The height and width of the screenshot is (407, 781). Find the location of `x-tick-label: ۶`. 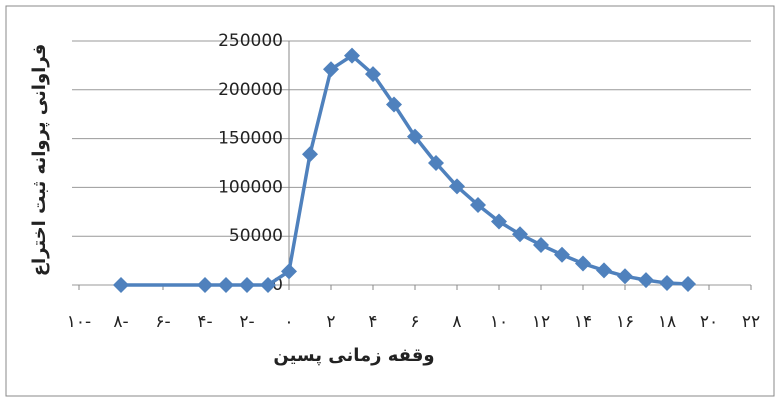

x-tick-label: ۶ is located at coordinates (414, 322).